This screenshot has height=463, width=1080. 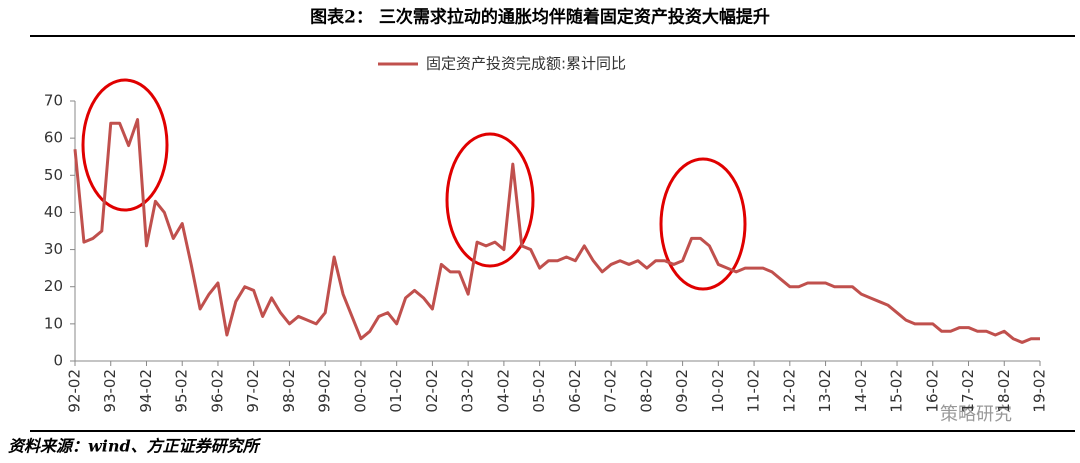 What do you see at coordinates (289, 391) in the screenshot?
I see `x-tick-label: 98-02` at bounding box center [289, 391].